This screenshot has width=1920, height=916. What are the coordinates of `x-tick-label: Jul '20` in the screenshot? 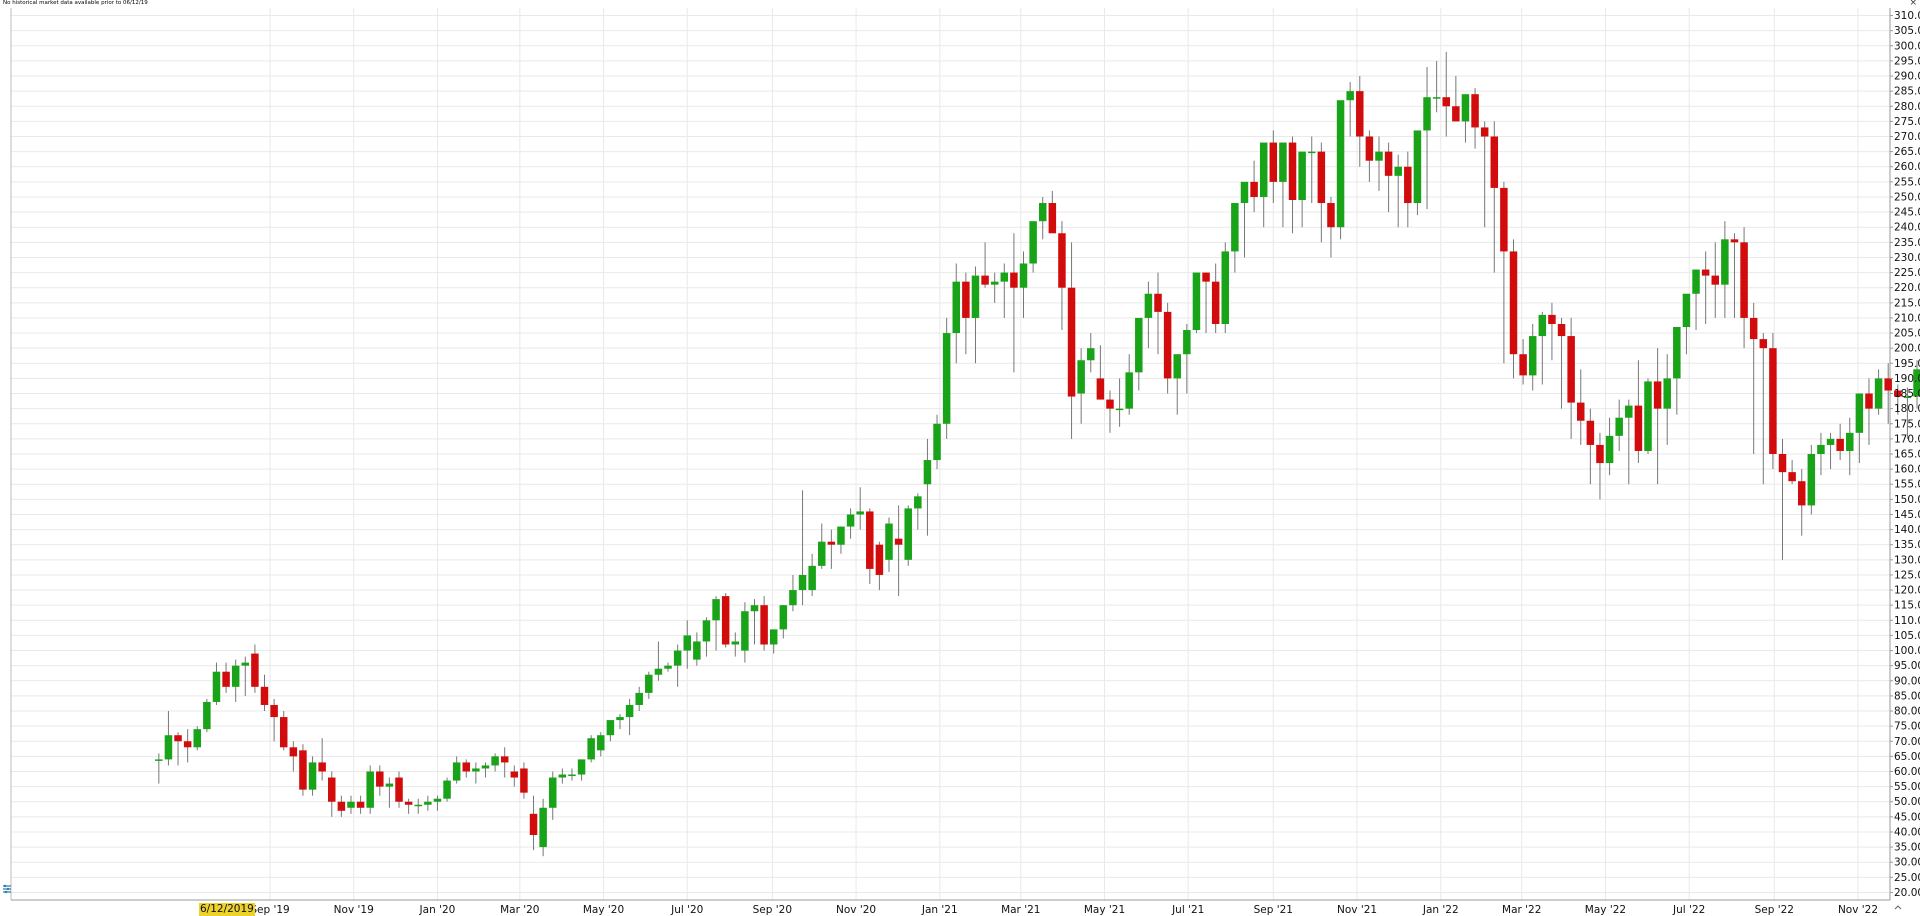 It's located at (686, 910).